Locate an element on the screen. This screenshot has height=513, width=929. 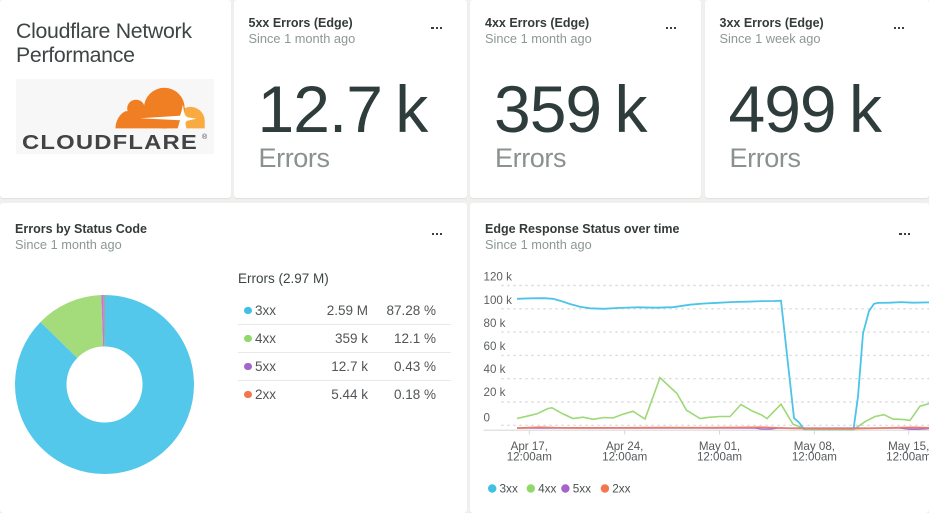
svg-text: CLOUDFLARE is located at coordinates (110, 143).